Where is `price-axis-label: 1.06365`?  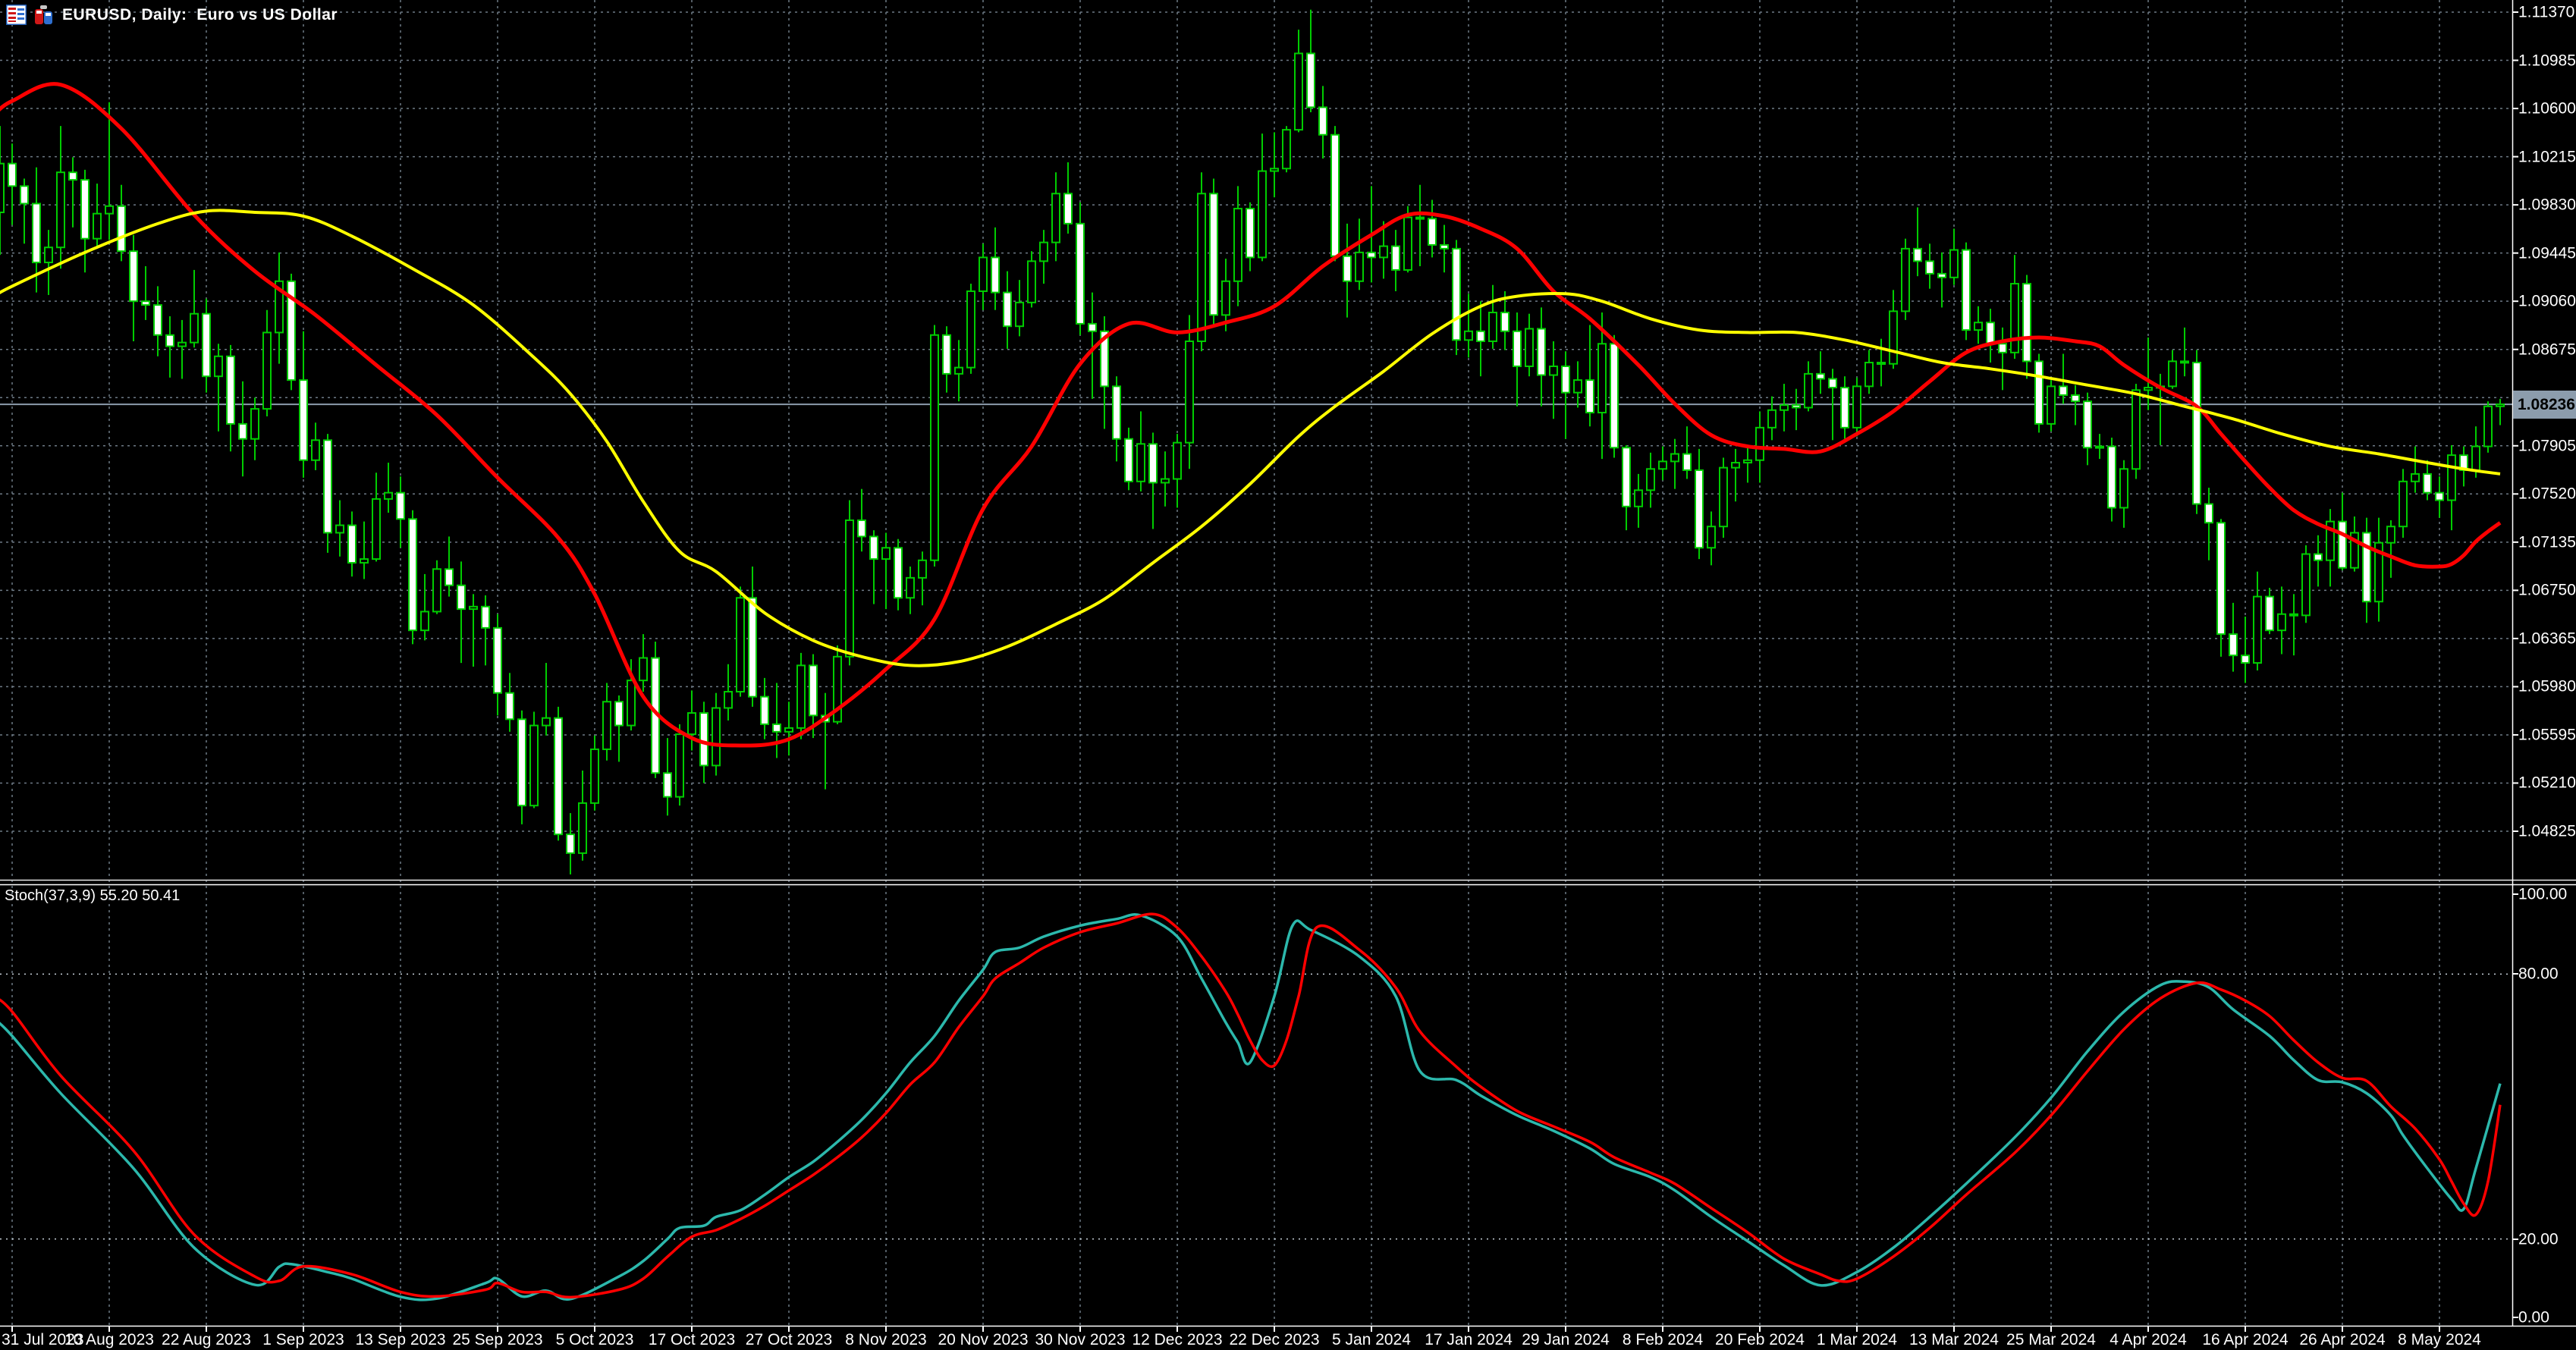 price-axis-label: 1.06365 is located at coordinates (2547, 638).